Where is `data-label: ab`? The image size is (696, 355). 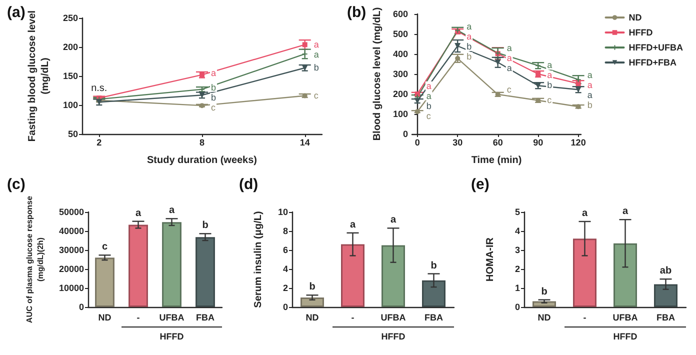
data-label: ab is located at coordinates (666, 271).